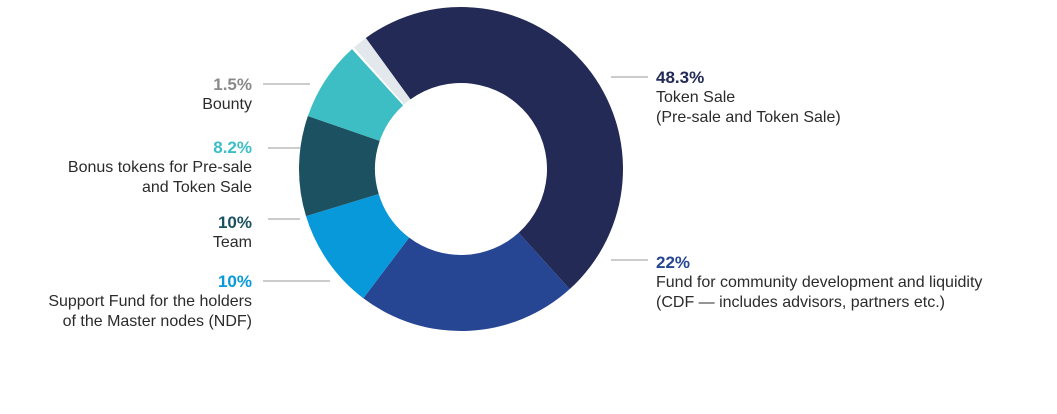  Describe the element at coordinates (196, 187) in the screenshot. I see `label-line: and Token Sale` at that location.